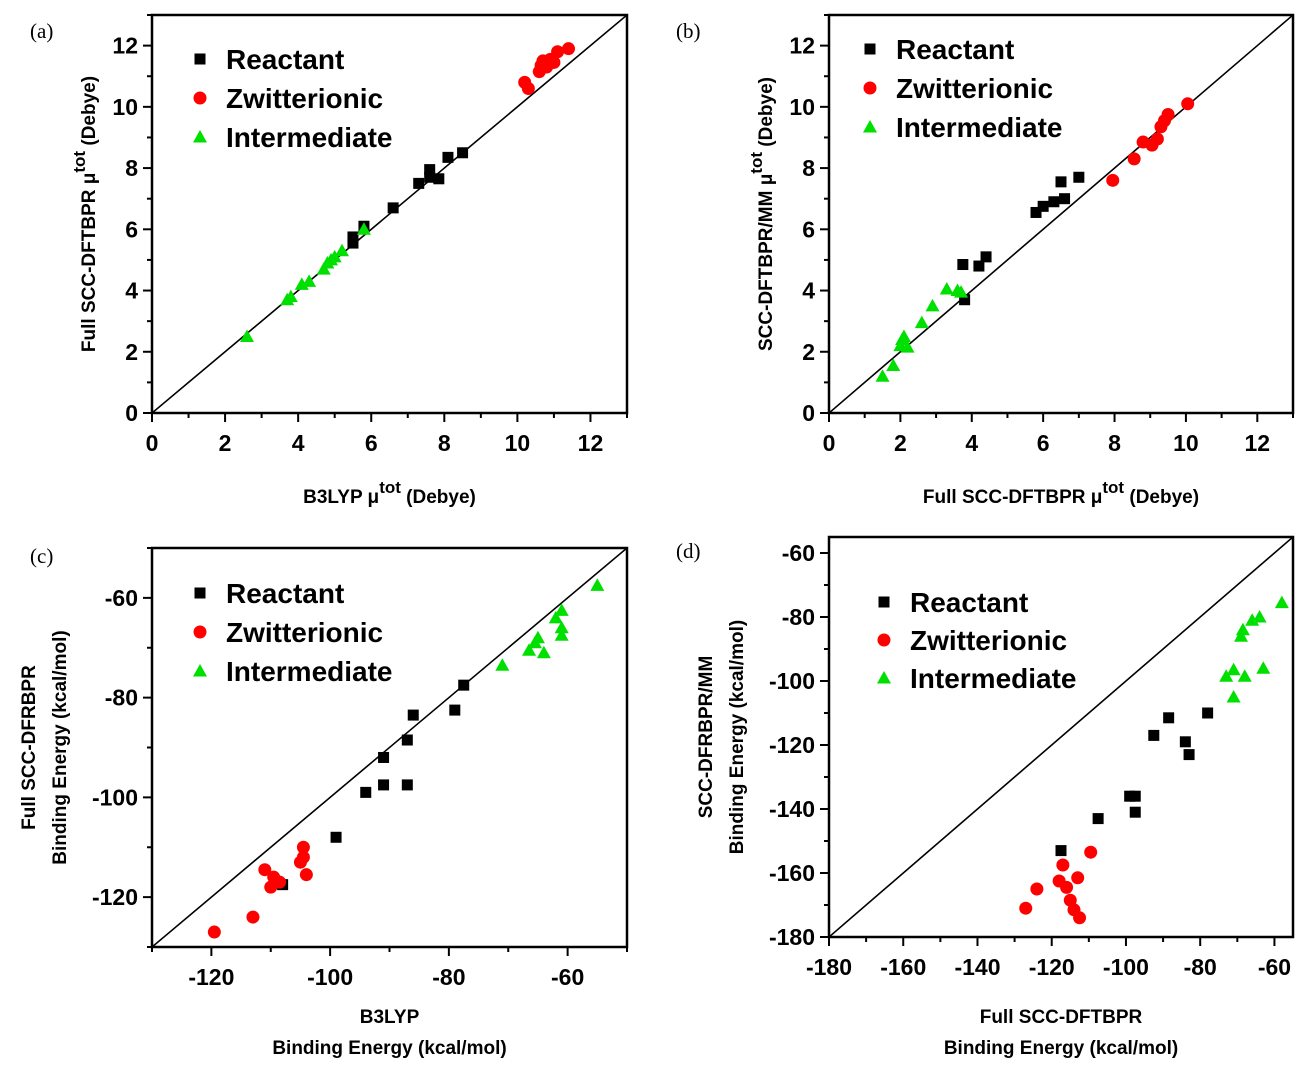 The width and height of the screenshot is (1305, 1066). I want to click on y-tick-label: 0, so click(808, 413).